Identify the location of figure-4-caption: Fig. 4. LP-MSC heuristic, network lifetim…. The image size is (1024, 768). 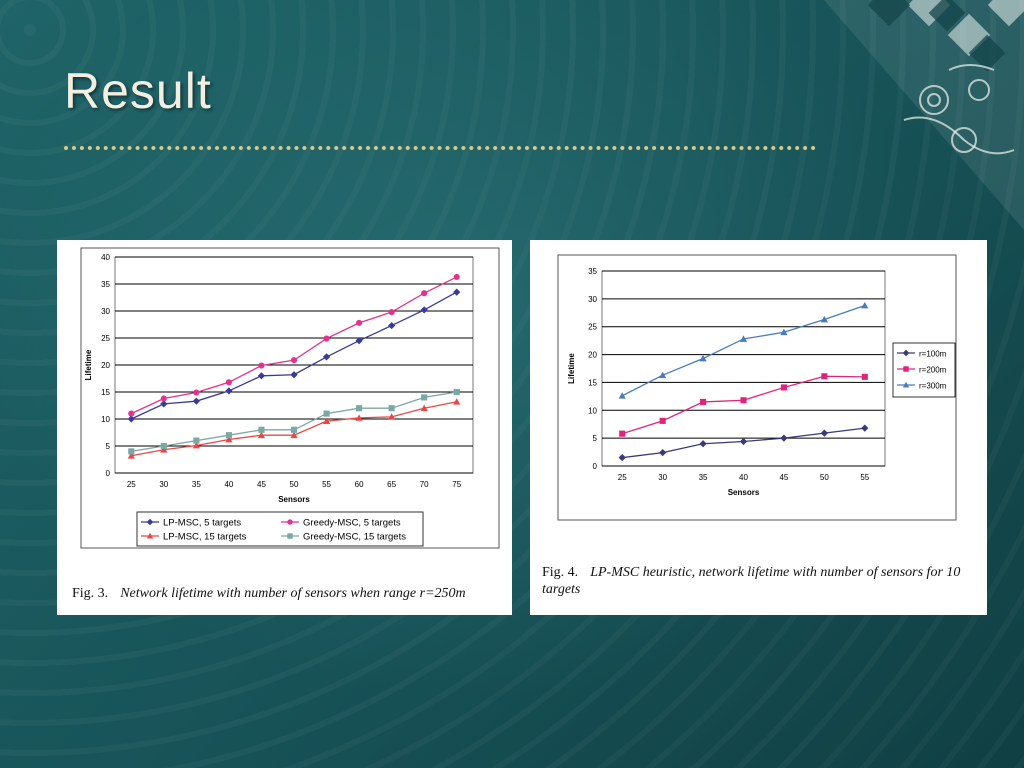
(760, 581).